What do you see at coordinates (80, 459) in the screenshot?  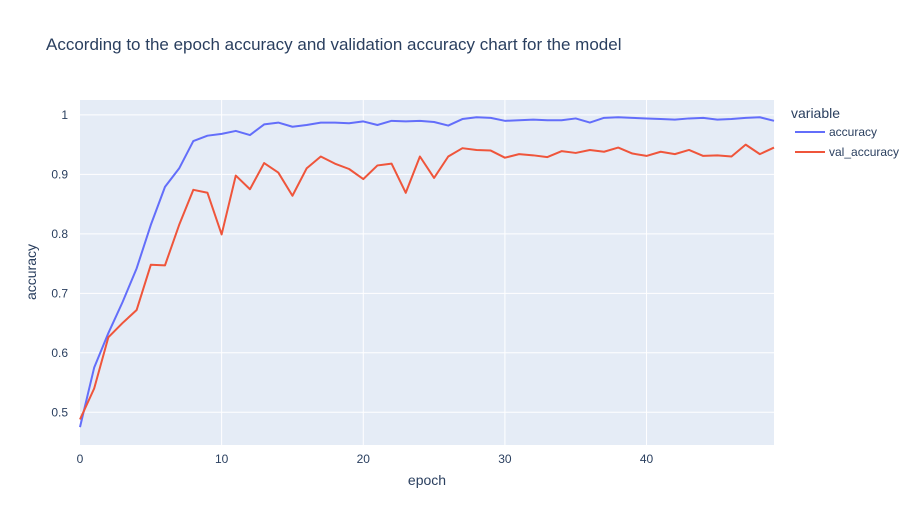 I see `x-tick-label: 0` at bounding box center [80, 459].